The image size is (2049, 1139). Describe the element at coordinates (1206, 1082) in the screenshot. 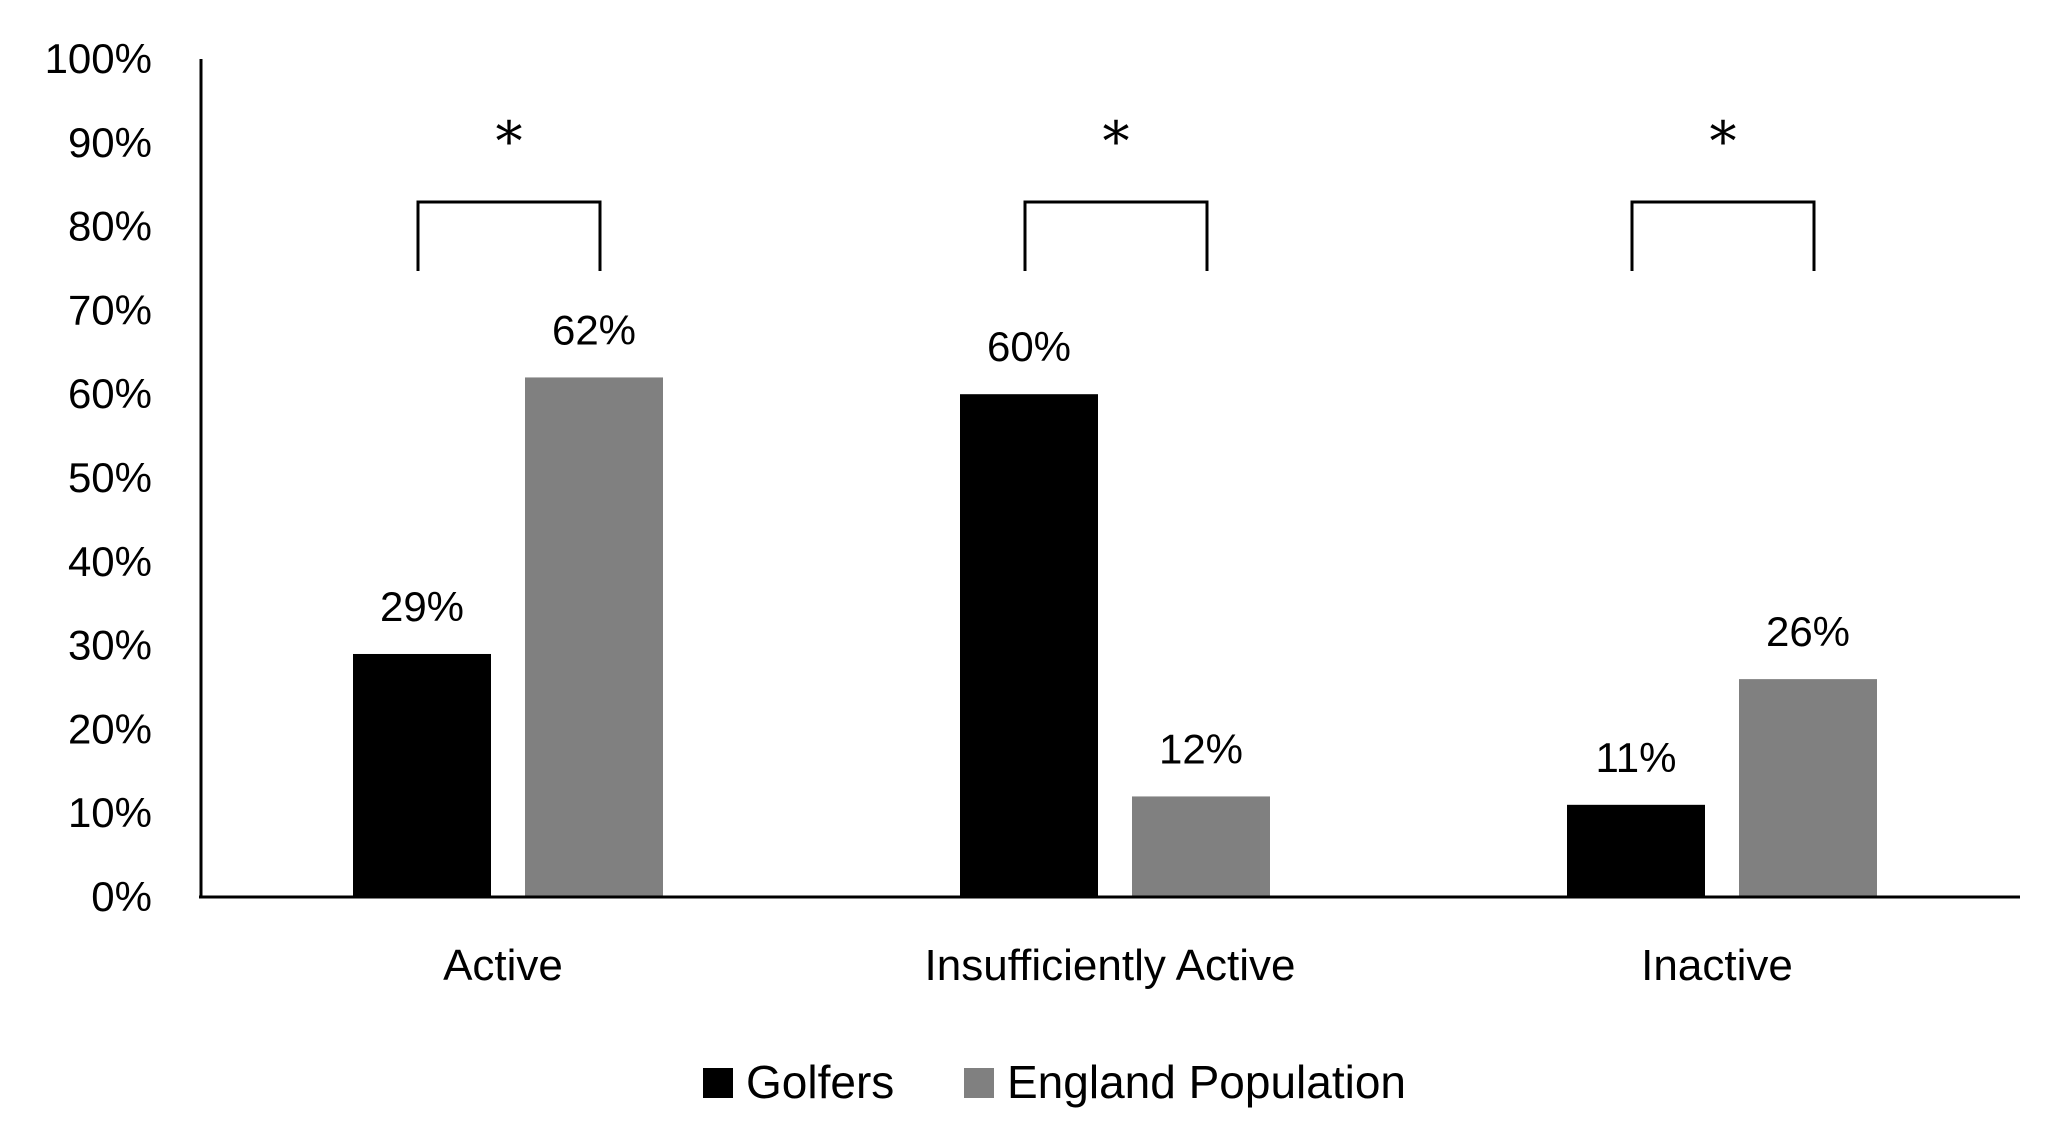

I see `legend-label: England Population` at that location.